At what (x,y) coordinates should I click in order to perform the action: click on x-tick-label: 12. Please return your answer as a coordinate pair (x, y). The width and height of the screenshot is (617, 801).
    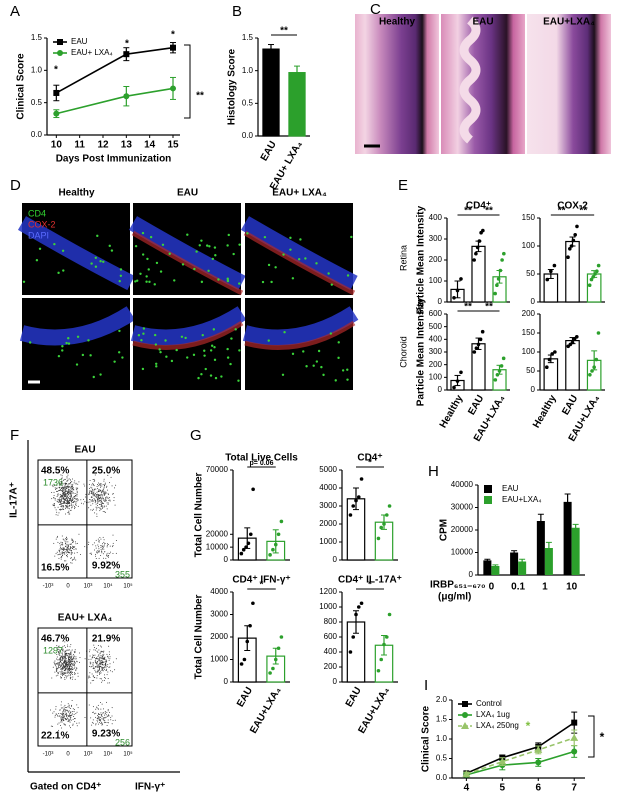
    Looking at the image, I should click on (103, 145).